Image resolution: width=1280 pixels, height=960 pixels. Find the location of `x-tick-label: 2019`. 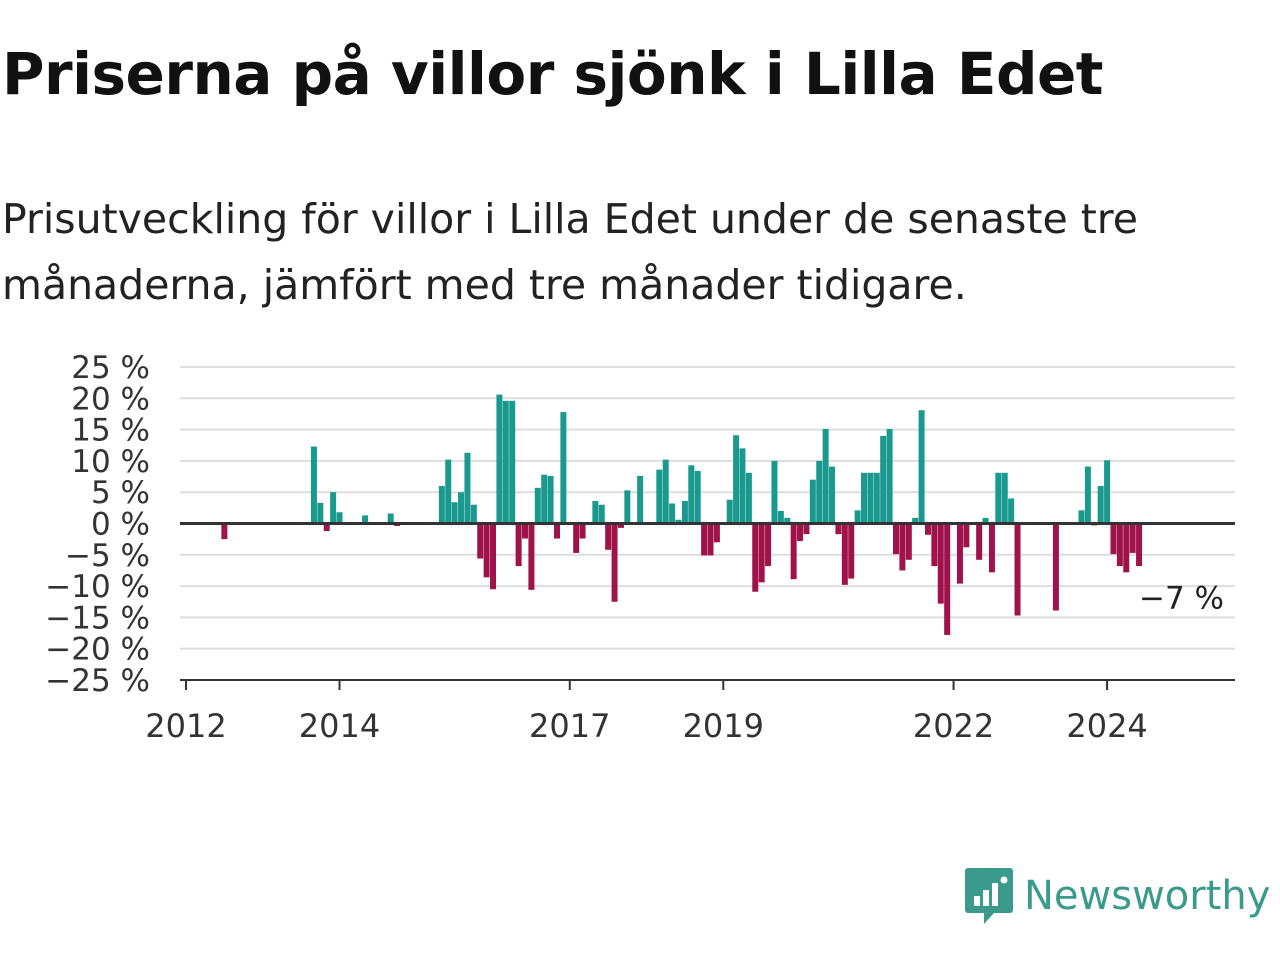

x-tick-label: 2019 is located at coordinates (723, 726).